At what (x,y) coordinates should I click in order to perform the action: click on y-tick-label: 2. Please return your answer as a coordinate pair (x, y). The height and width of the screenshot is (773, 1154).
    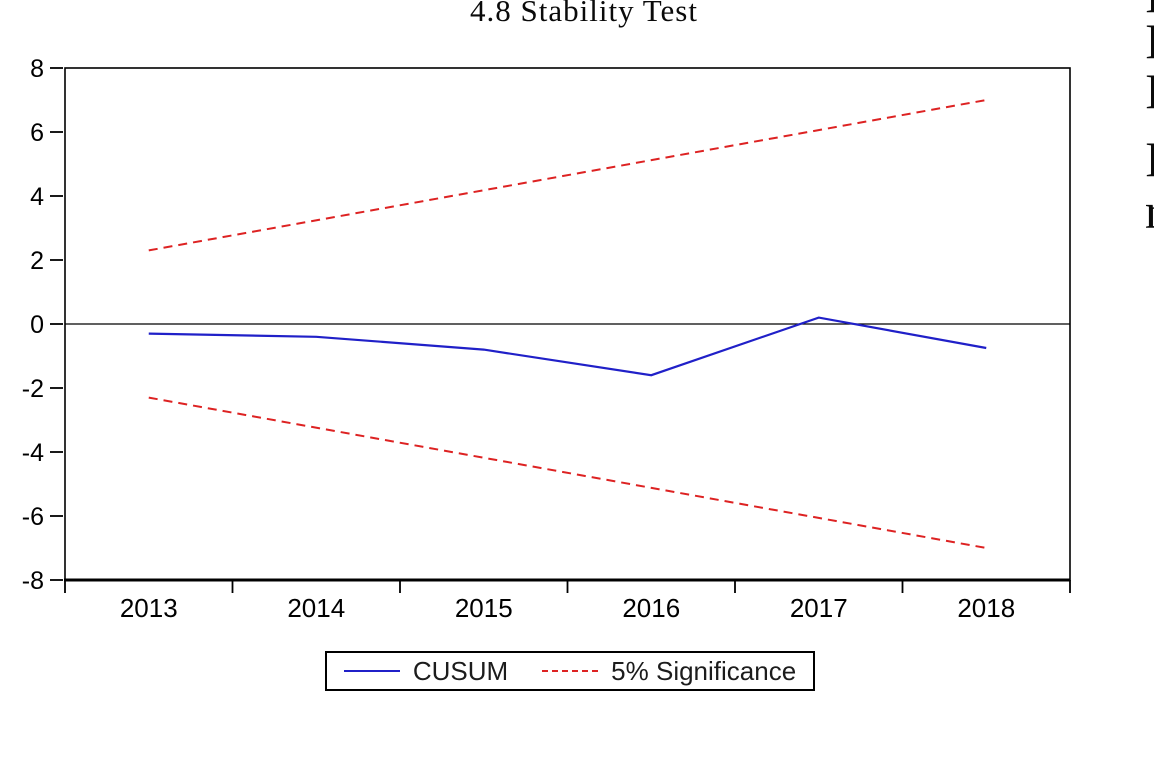
    Looking at the image, I should click on (37, 261).